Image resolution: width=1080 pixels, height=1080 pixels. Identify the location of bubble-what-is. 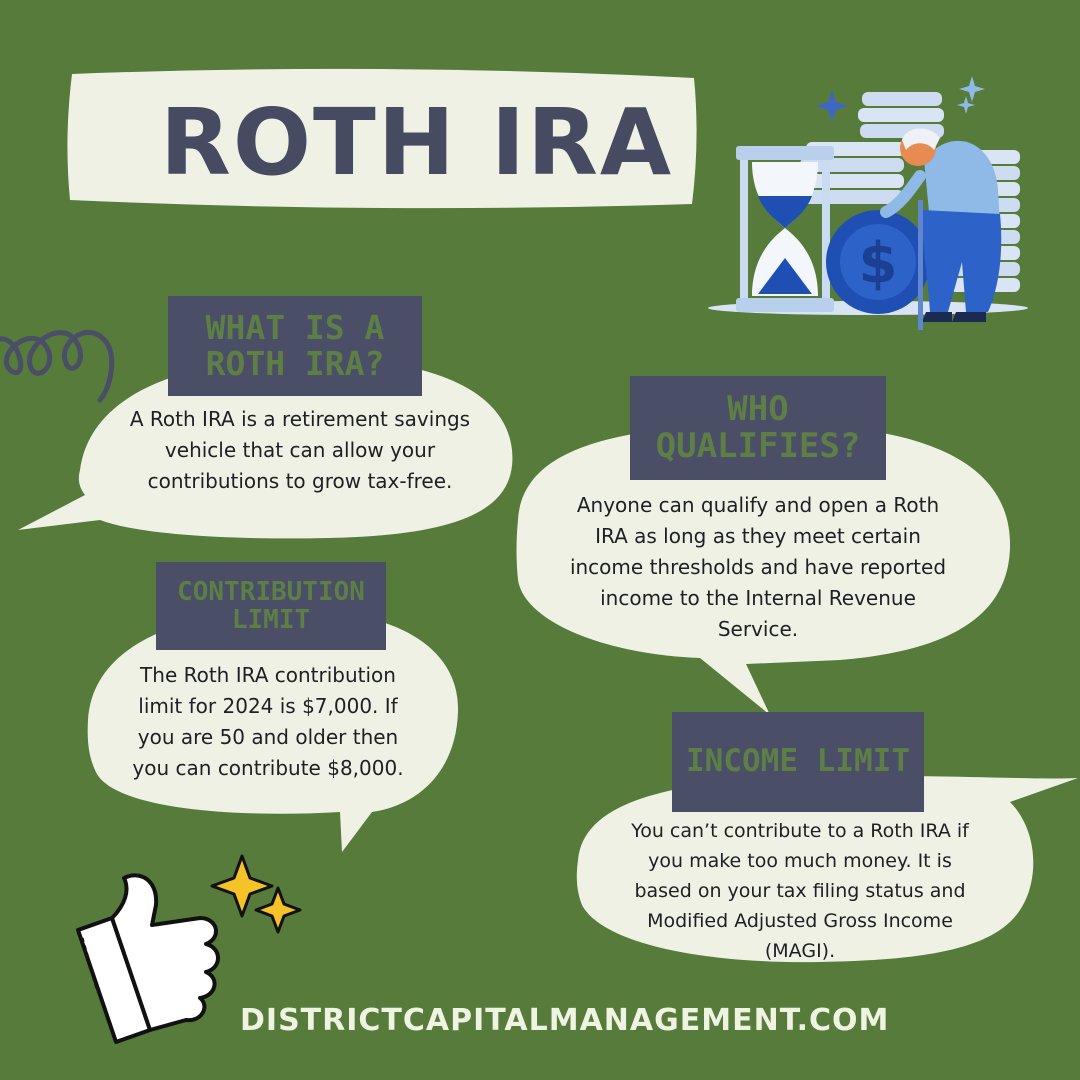
(265, 448).